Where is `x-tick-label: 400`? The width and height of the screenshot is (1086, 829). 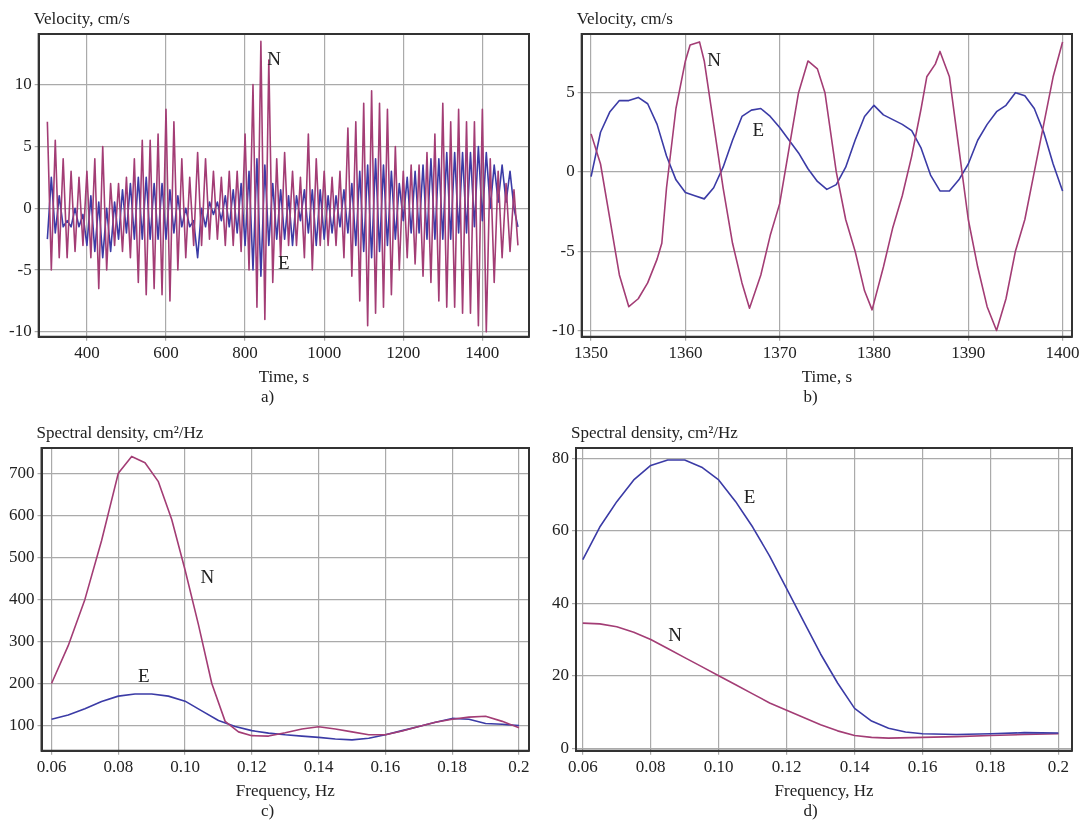
x-tick-label: 400 is located at coordinates (87, 353).